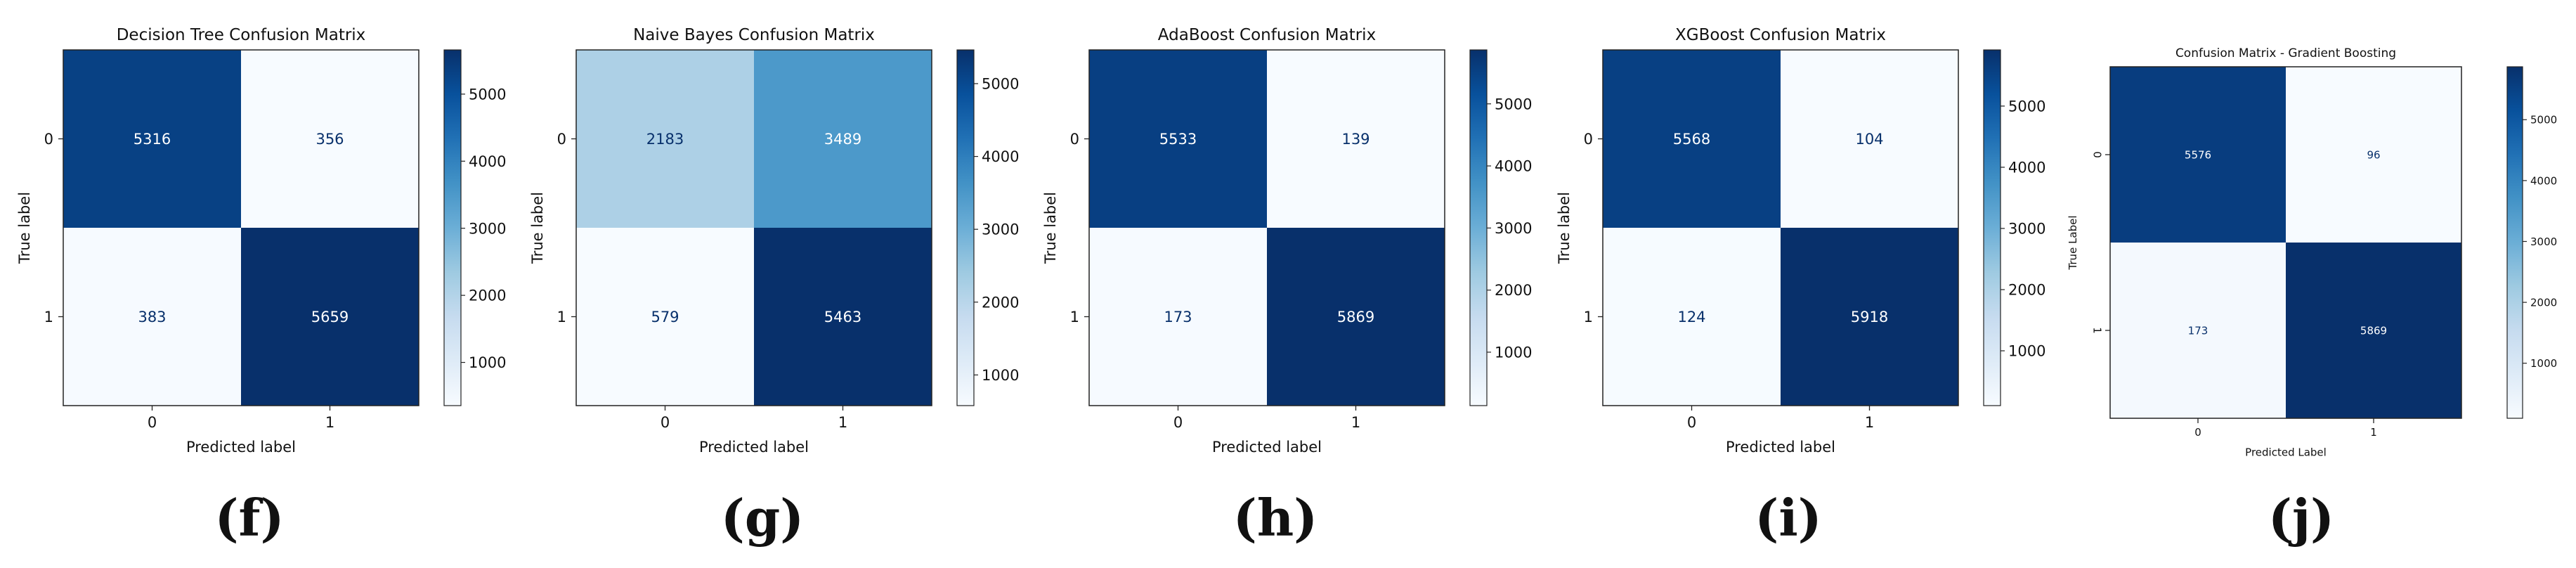 This screenshot has width=2576, height=568. I want to click on cell-value-label: 139, so click(1355, 139).